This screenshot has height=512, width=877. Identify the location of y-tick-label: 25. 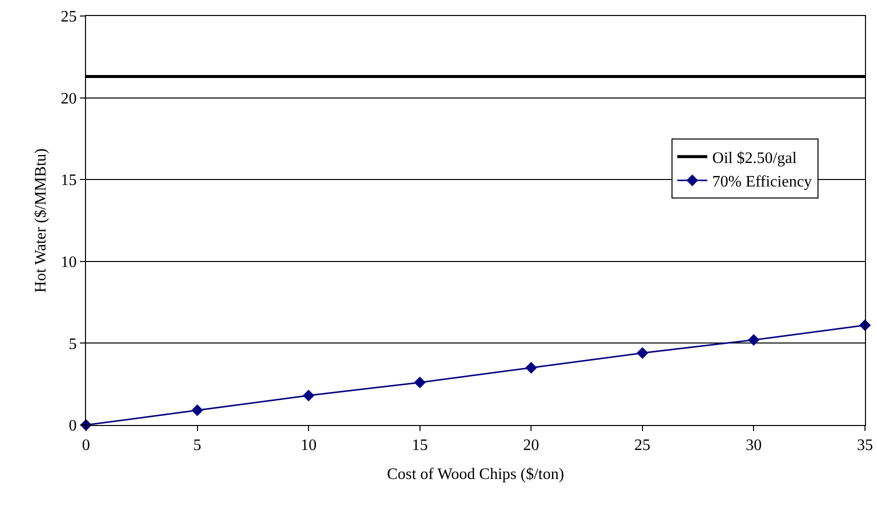
(68, 17).